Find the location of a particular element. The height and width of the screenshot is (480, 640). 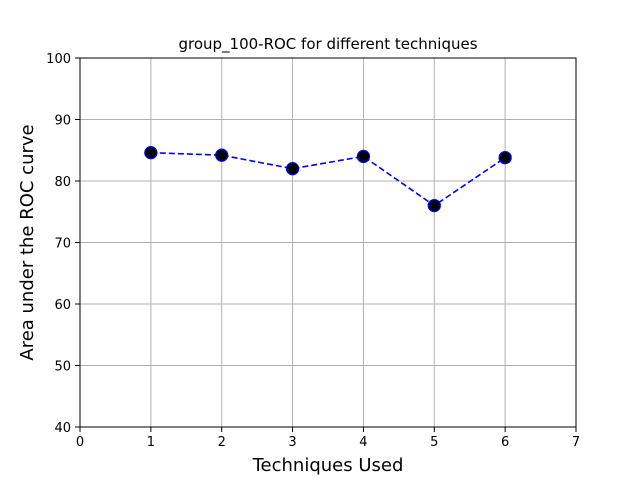

x-tick-label: 2 is located at coordinates (222, 442).